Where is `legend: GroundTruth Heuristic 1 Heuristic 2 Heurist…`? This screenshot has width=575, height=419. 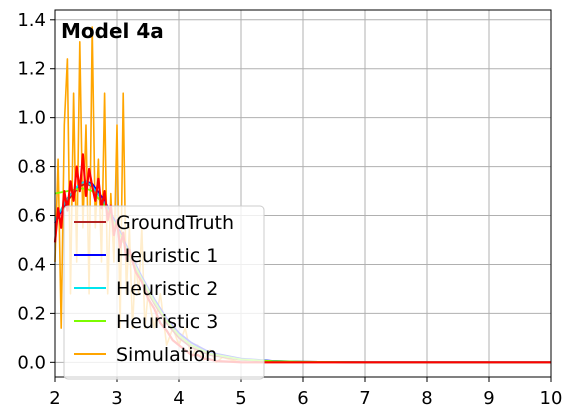 legend: GroundTruth Heuristic 1 Heuristic 2 Heurist… is located at coordinates (164, 292).